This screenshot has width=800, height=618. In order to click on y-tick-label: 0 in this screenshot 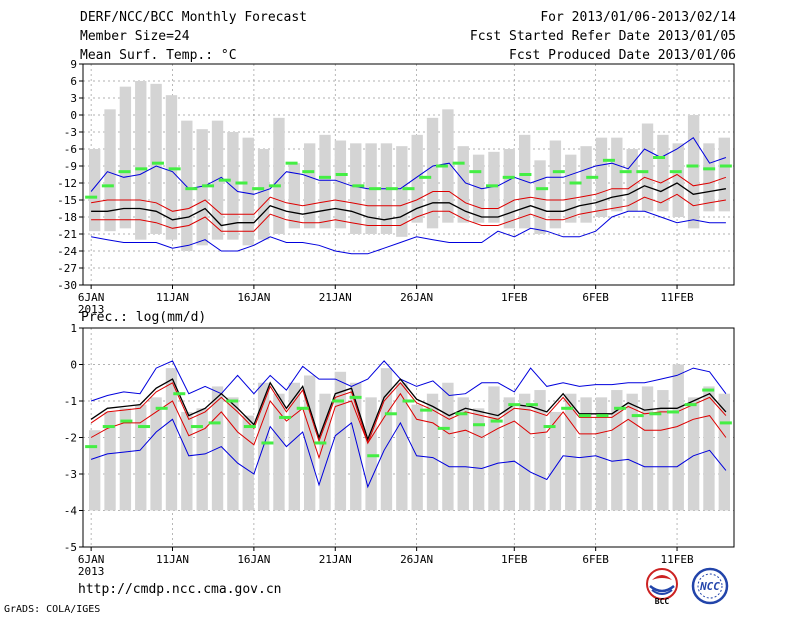, I will do `click(73, 365)`.